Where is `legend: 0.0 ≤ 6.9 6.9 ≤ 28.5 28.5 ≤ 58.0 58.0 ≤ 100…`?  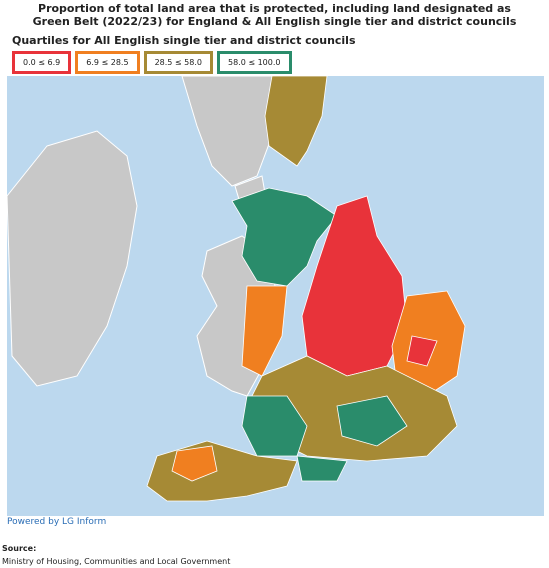
legend: 0.0 ≤ 6.9 6.9 ≤ 28.5 28.5 ≤ 58.0 58.0 ≤ 100… is located at coordinates (152, 62).